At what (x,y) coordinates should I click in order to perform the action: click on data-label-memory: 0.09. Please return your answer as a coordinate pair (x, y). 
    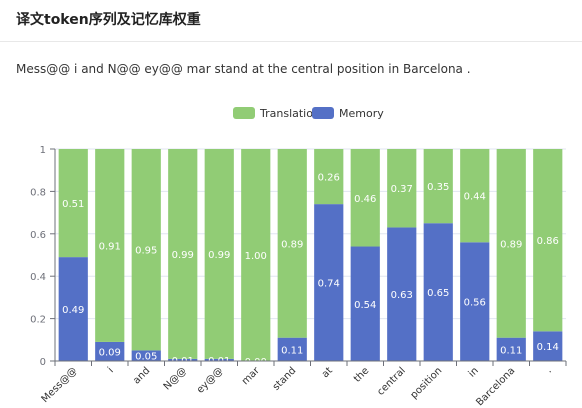
    Looking at the image, I should click on (110, 352).